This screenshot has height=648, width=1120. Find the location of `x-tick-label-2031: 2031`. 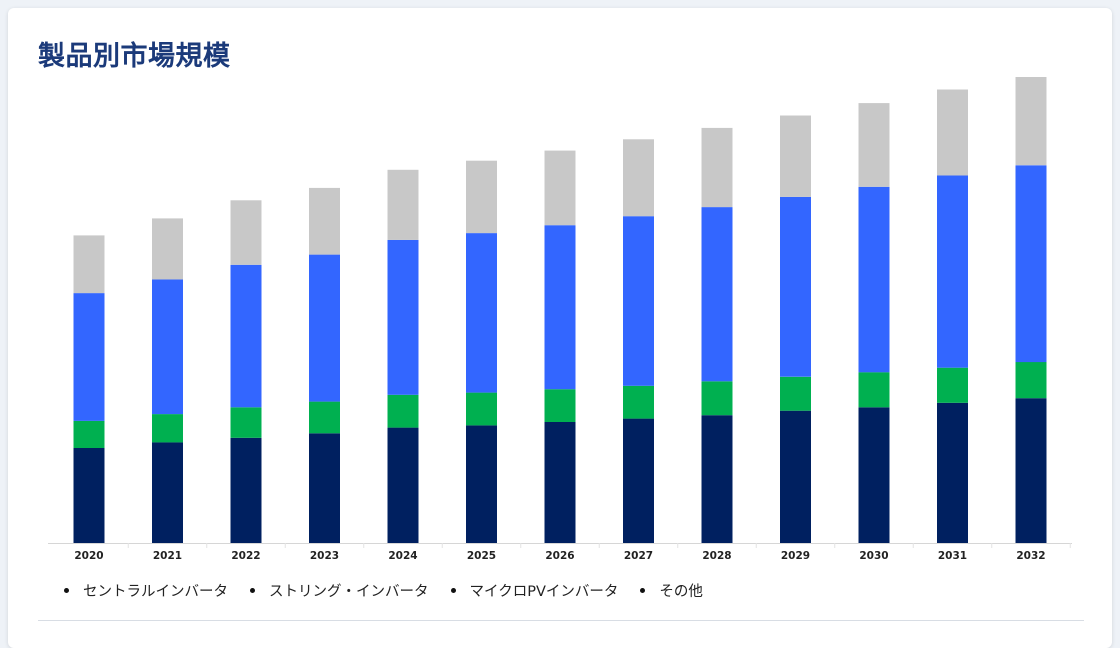

x-tick-label-2031: 2031 is located at coordinates (952, 556).